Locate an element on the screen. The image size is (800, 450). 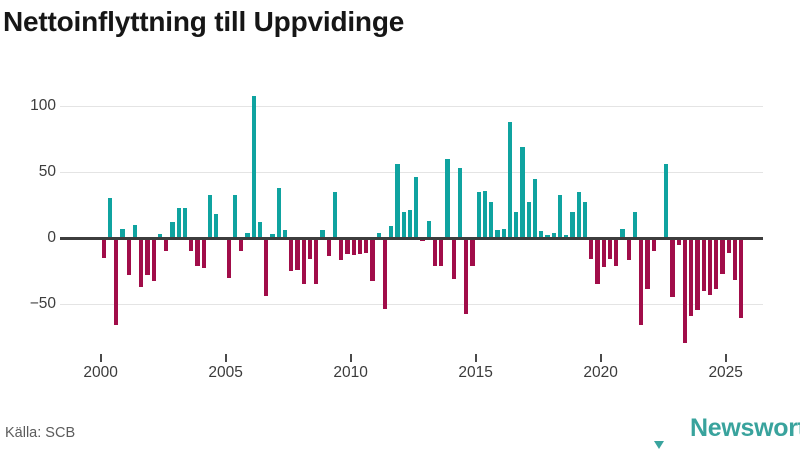
chart-title: Nettoinflyttning till Uppvidinge is located at coordinates (204, 21).